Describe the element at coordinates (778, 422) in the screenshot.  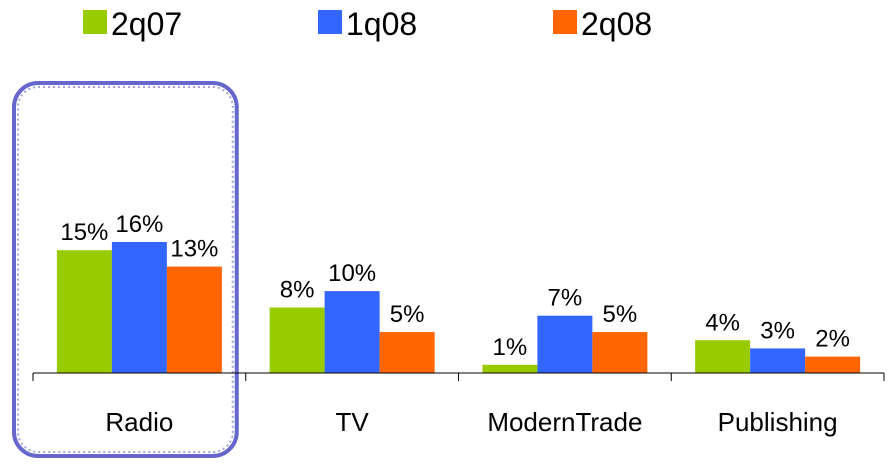
I see `category-label-publishing: Publishing` at that location.